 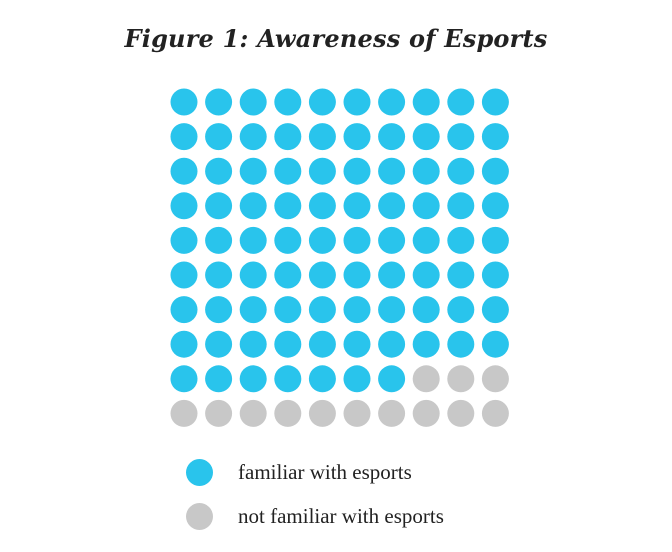 What do you see at coordinates (325, 471) in the screenshot?
I see `legend-label-familiar: familiar with esports` at bounding box center [325, 471].